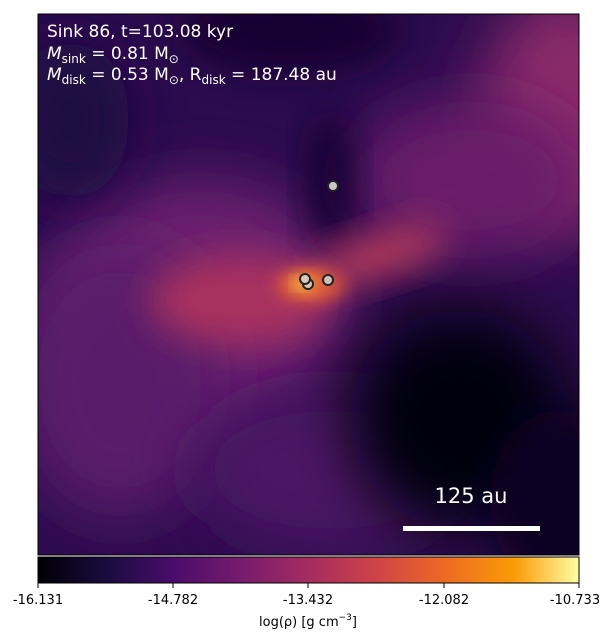 The height and width of the screenshot is (644, 615). Describe the element at coordinates (444, 600) in the screenshot. I see `colorbar-tick-label: -12.082` at that location.